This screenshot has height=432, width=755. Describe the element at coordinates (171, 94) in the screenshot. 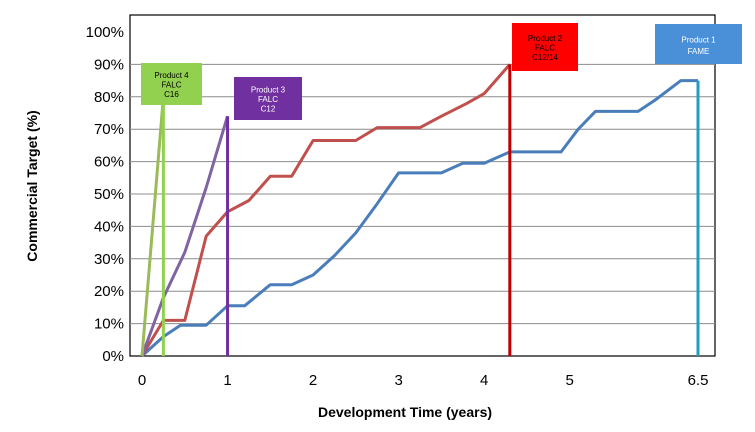

I see `product-label-text: C16` at that location.